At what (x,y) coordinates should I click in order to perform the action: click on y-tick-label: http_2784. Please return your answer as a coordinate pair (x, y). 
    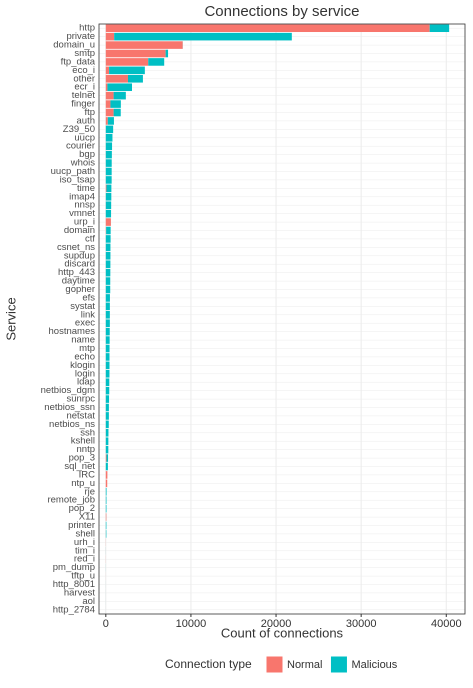
    Looking at the image, I should click on (74, 609).